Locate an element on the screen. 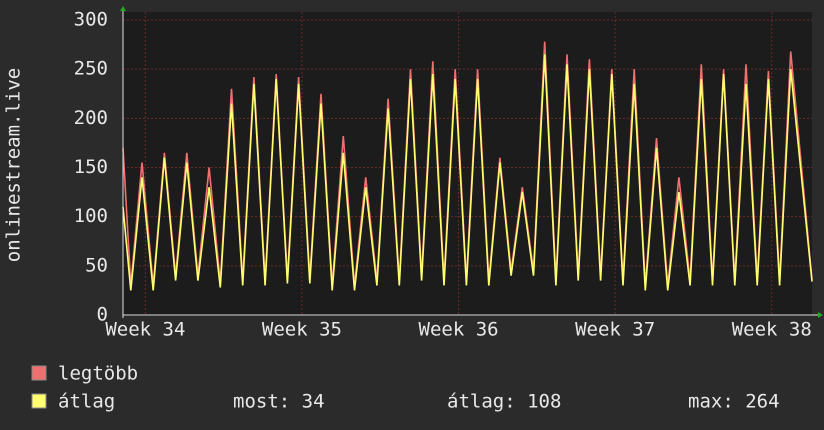  x-axis-arrow is located at coordinates (820, 315).